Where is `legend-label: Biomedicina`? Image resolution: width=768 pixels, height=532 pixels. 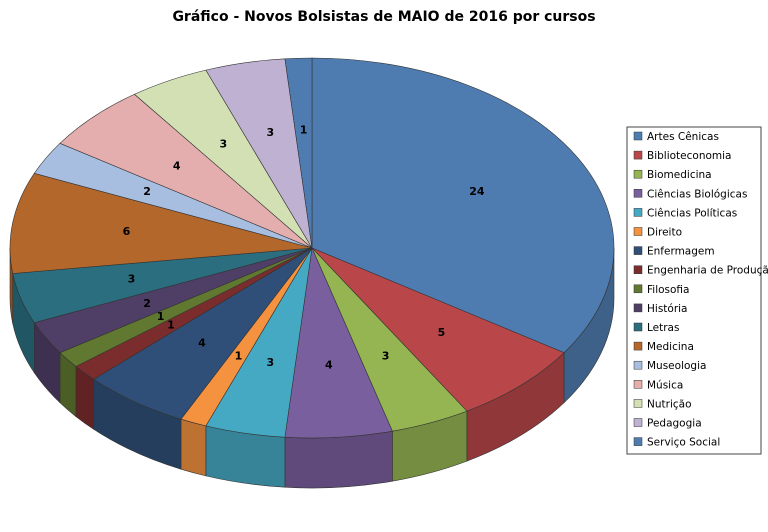
legend-label: Biomedicina is located at coordinates (679, 175).